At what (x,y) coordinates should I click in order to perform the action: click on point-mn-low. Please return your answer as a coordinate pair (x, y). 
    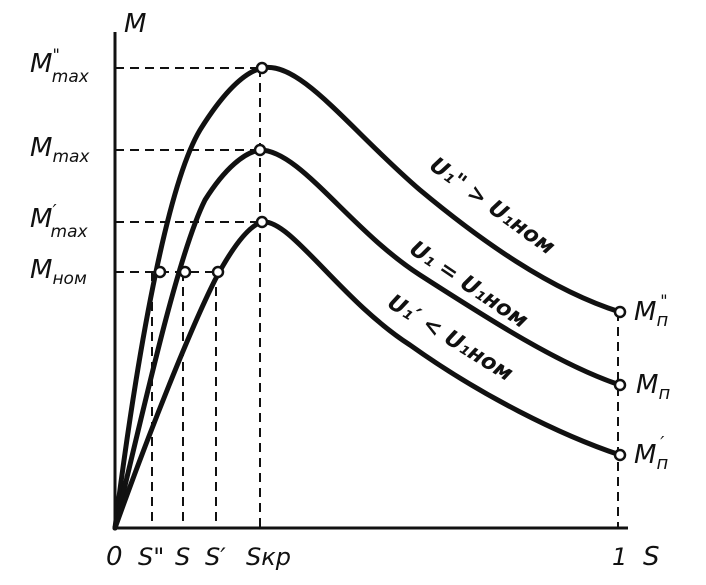
    Looking at the image, I should click on (620, 455).